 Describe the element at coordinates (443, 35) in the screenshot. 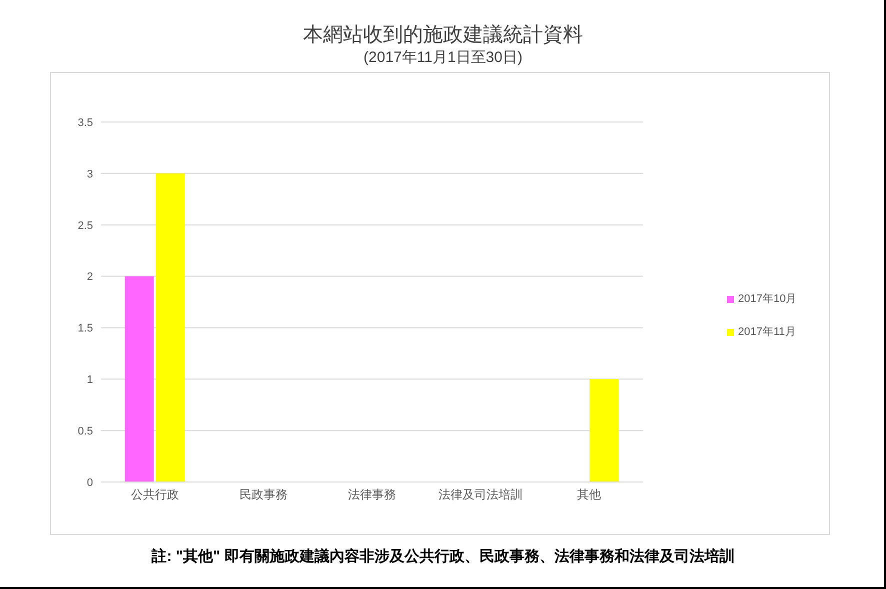

I see `chart-title: 本網站收到的施政建議統計資料` at that location.